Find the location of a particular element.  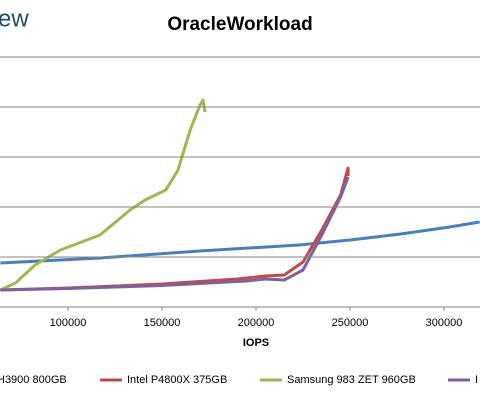

x-tick-label: 250000 is located at coordinates (350, 323).